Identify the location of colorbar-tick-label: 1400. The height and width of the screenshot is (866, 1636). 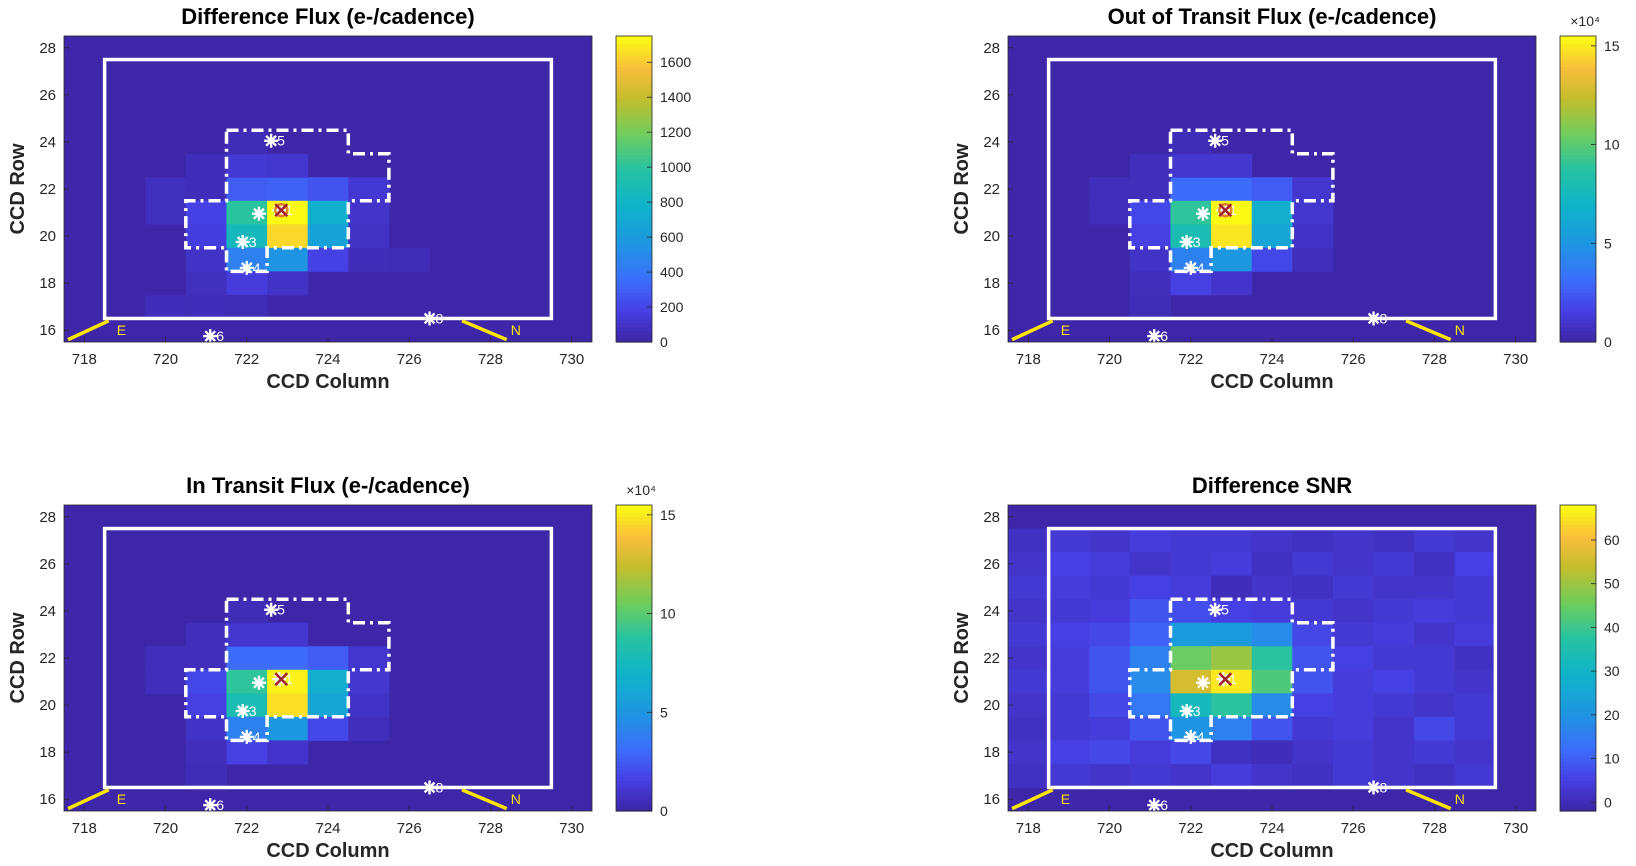
(675, 97).